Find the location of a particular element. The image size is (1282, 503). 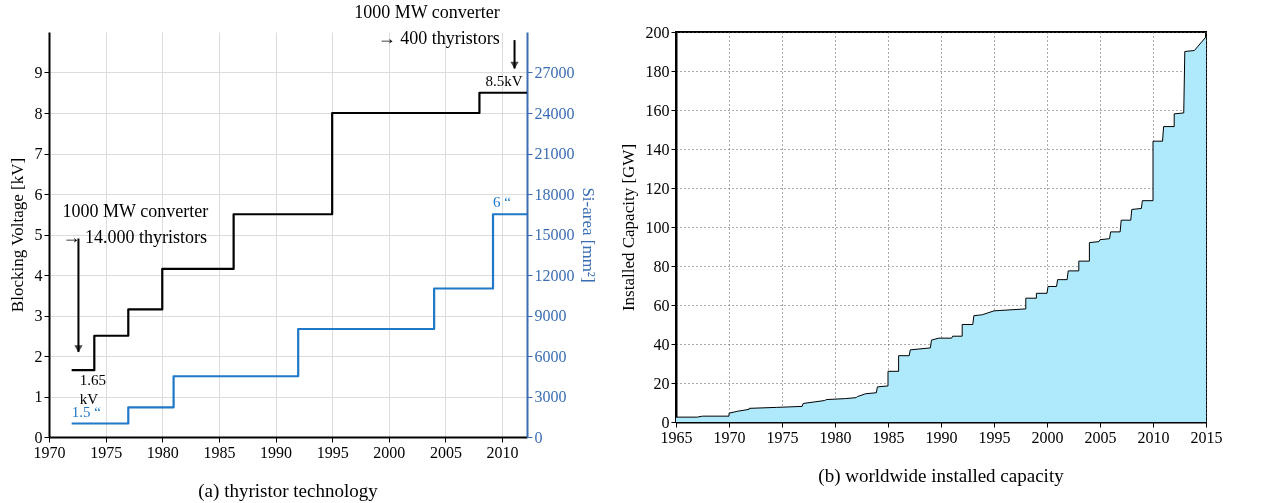

y-tick-label: 6 is located at coordinates (38, 194).